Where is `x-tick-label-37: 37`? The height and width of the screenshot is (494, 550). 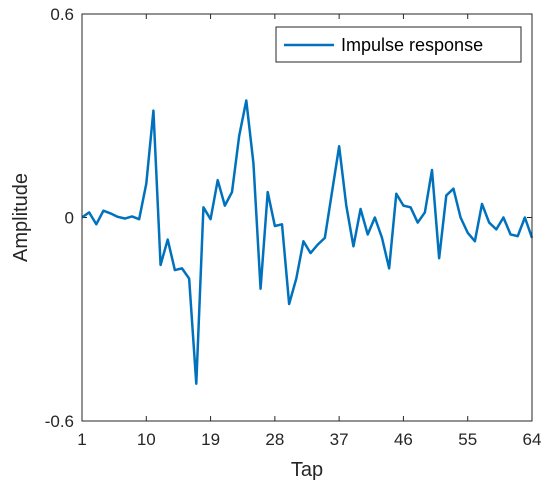
x-tick-label-37: 37 is located at coordinates (339, 439).